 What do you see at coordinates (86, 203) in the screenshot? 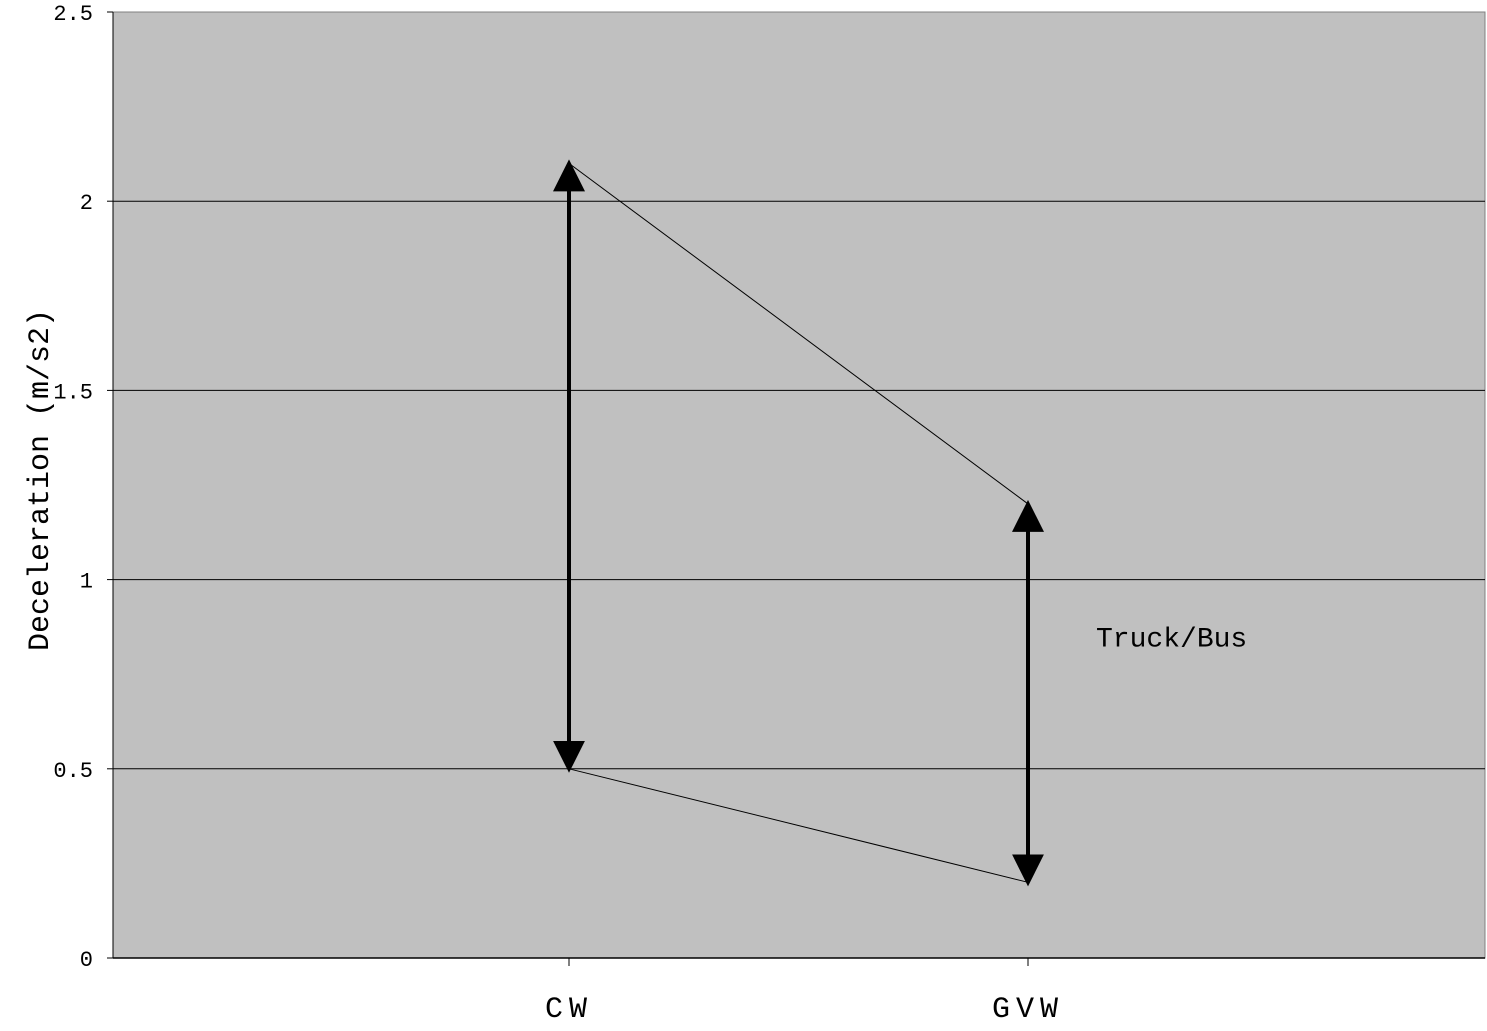
I see `y-tick-label: 2` at bounding box center [86, 203].